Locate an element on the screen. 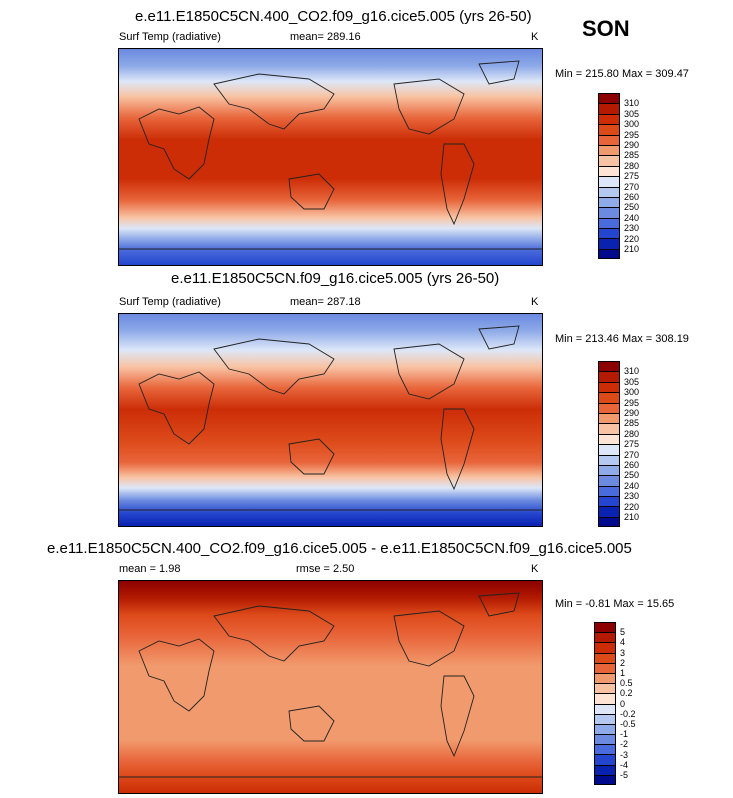 Image resolution: width=733 pixels, height=798 pixels. colorbar-level-label: -5 is located at coordinates (624, 775).